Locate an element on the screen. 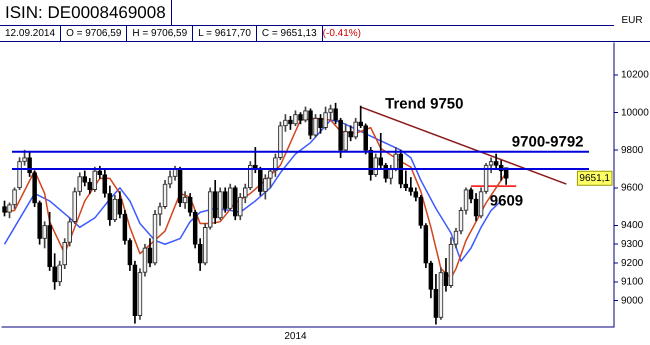 This screenshot has width=650, height=345. annotation: 9651,1 is located at coordinates (594, 178).